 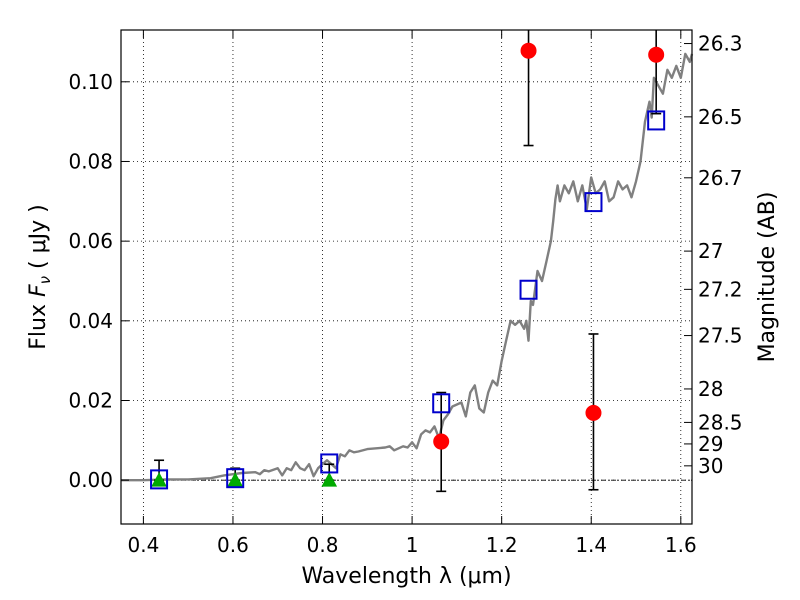 What do you see at coordinates (720, 422) in the screenshot?
I see `magnitude-tick-label: 28.5` at bounding box center [720, 422].